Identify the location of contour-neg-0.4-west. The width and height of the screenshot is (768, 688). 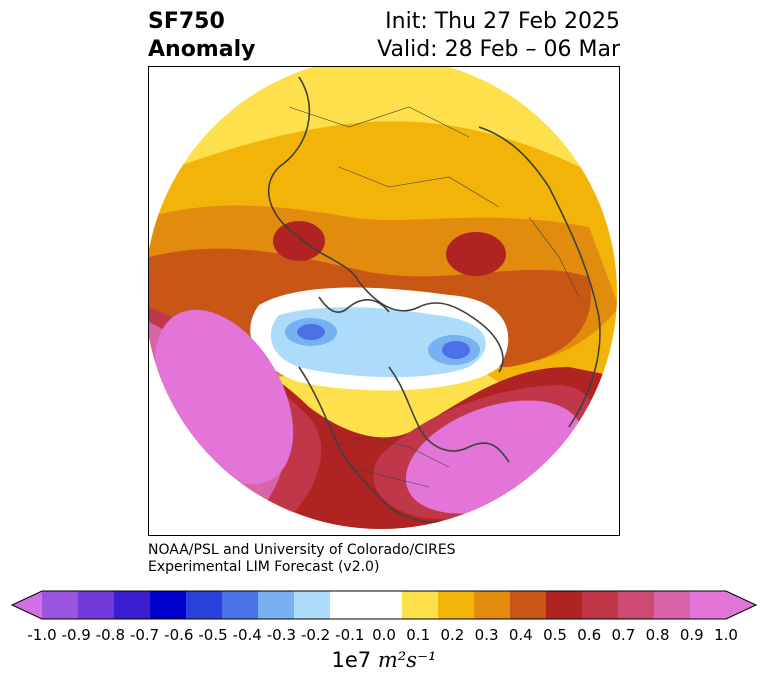
(311, 332).